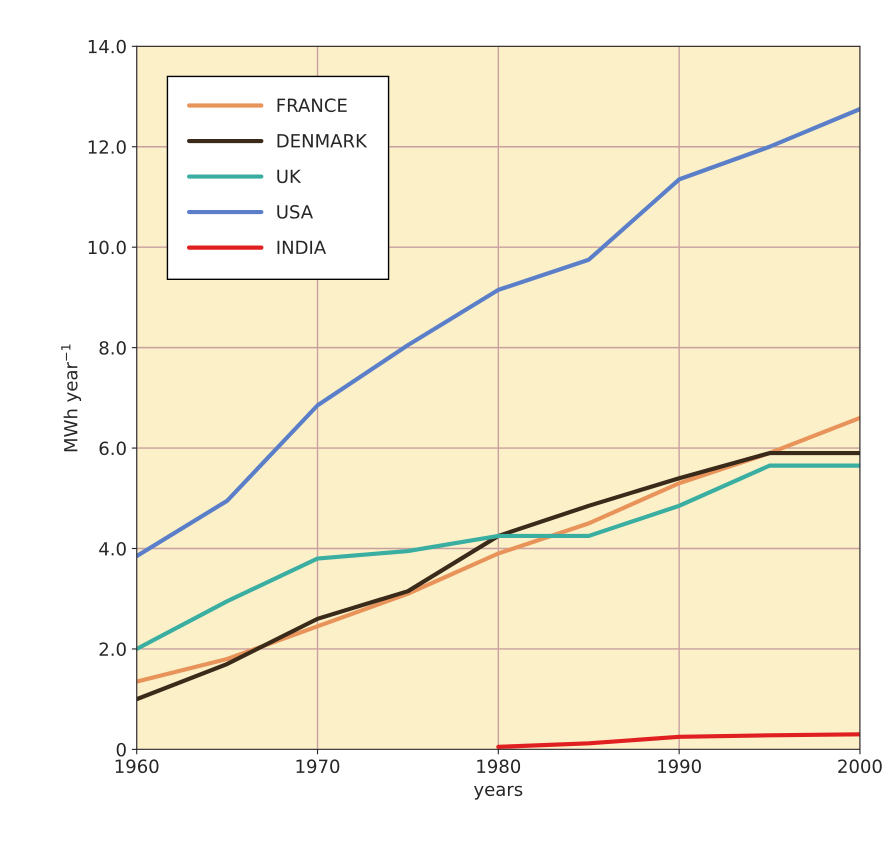 Image resolution: width=882 pixels, height=842 pixels. I want to click on legend-label: DENMARK, so click(323, 141).